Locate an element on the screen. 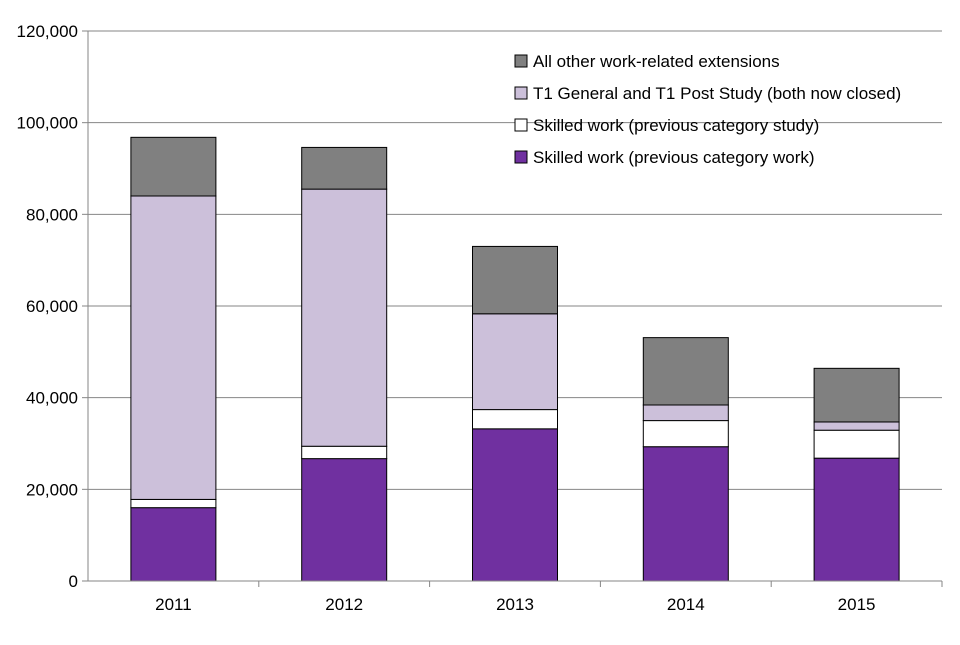 The height and width of the screenshot is (645, 960). y-tick-label: 80,000 is located at coordinates (52, 214).